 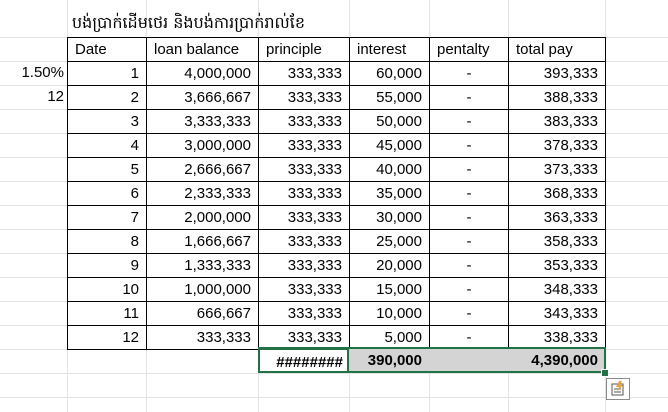 I want to click on selection-border-left, so click(x=259, y=360).